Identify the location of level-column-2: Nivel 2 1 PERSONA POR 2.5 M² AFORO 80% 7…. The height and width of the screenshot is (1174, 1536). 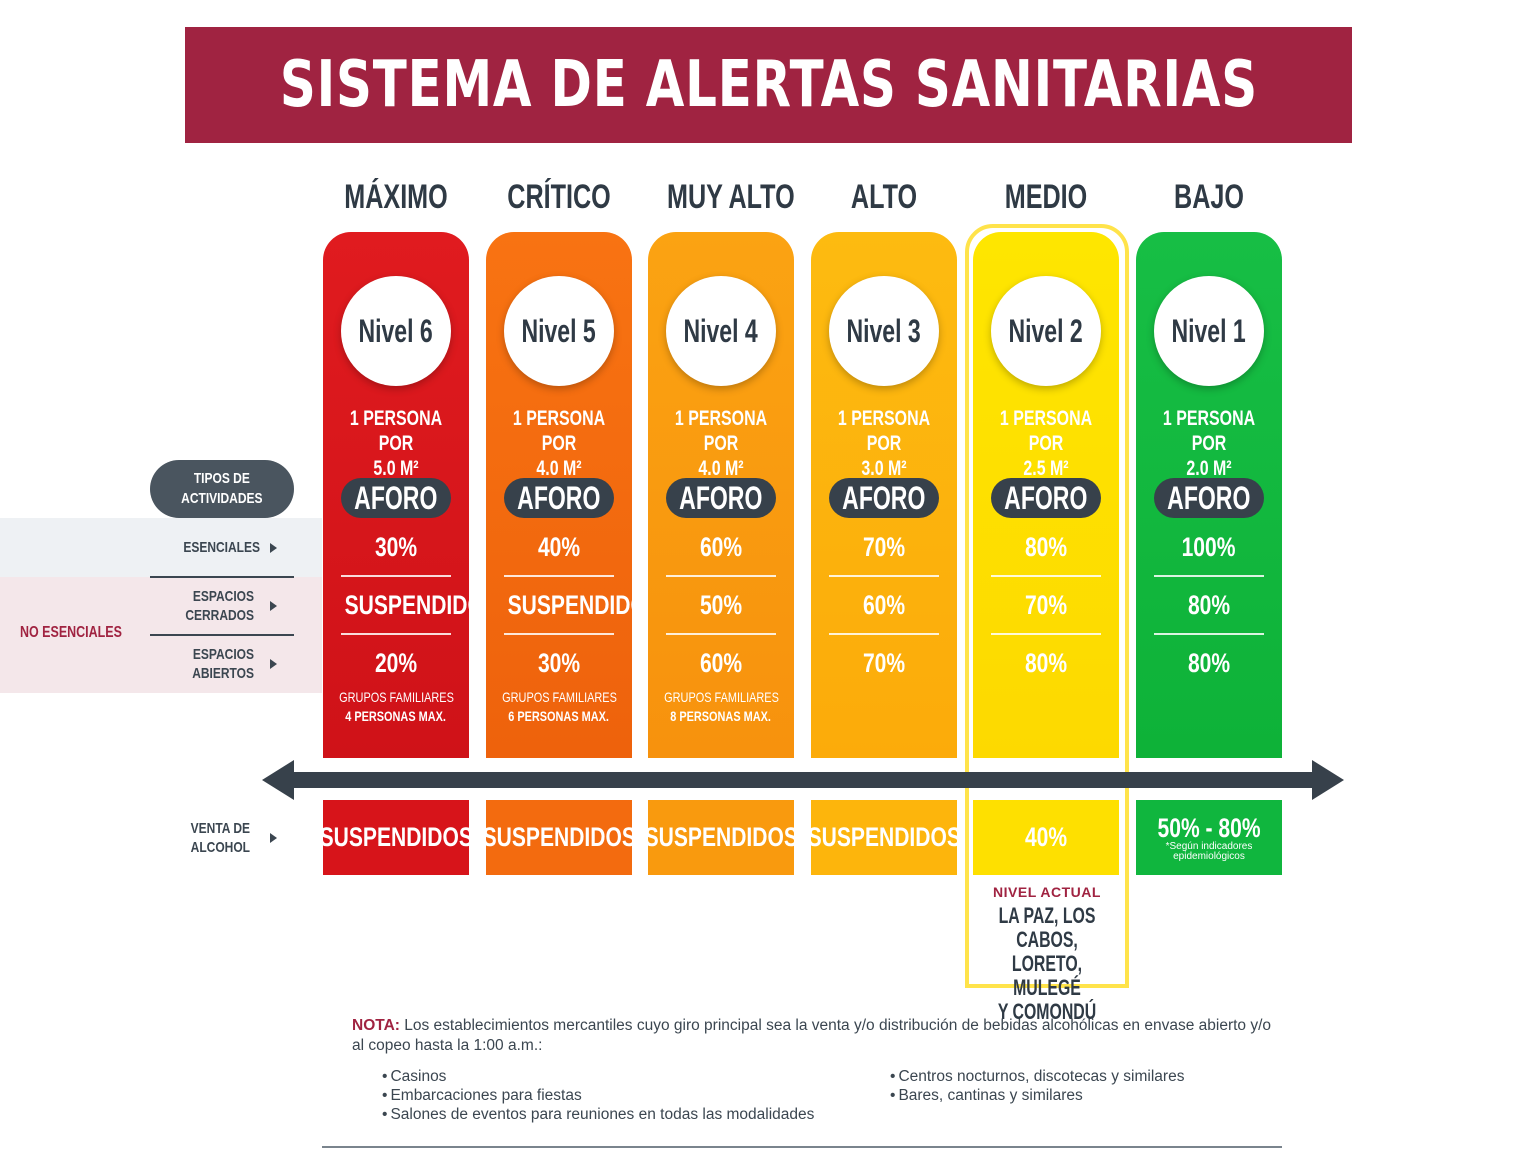
(1046, 495).